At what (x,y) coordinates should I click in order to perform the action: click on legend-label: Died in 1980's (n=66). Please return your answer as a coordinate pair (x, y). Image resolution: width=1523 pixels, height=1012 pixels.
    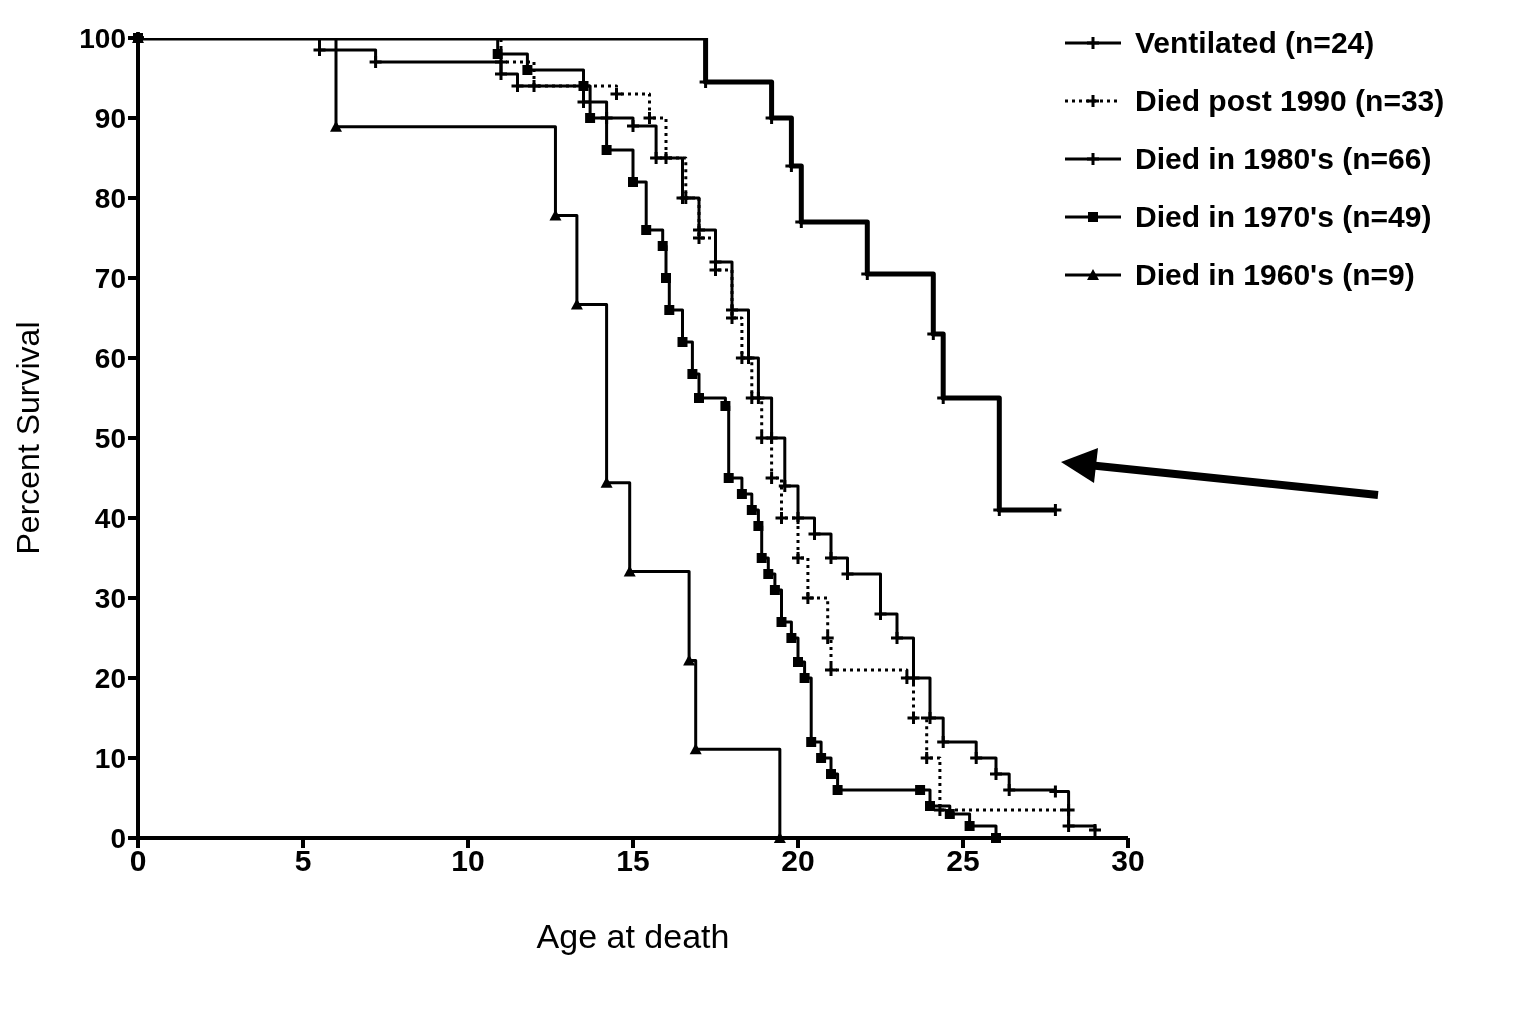
    Looking at the image, I should click on (1283, 159).